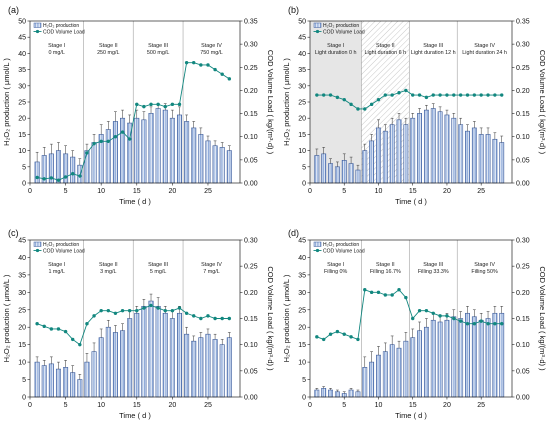 Image resolution: width=550 pixels, height=431 pixels. I want to click on legend-label: COD Volume Load, so click(344, 32).